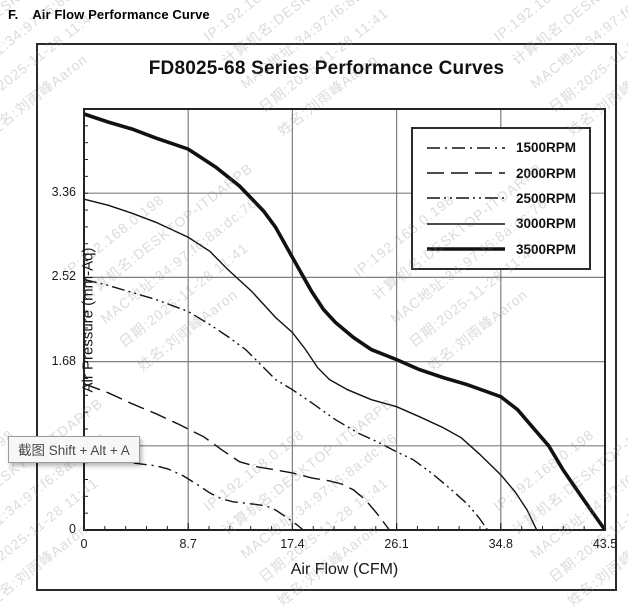  I want to click on legend-label-3500rpm: 3500RPM, so click(546, 249).